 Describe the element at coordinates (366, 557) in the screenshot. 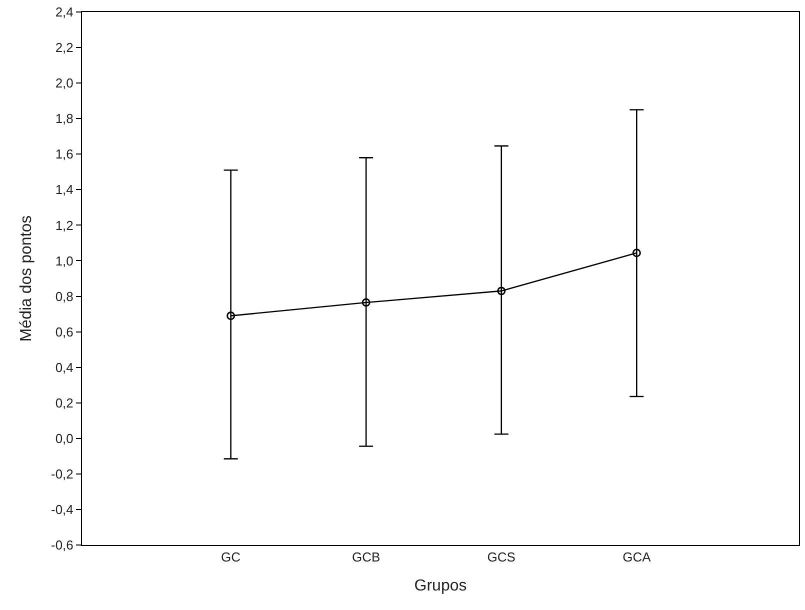

I see `x-tick-label: GCB` at that location.